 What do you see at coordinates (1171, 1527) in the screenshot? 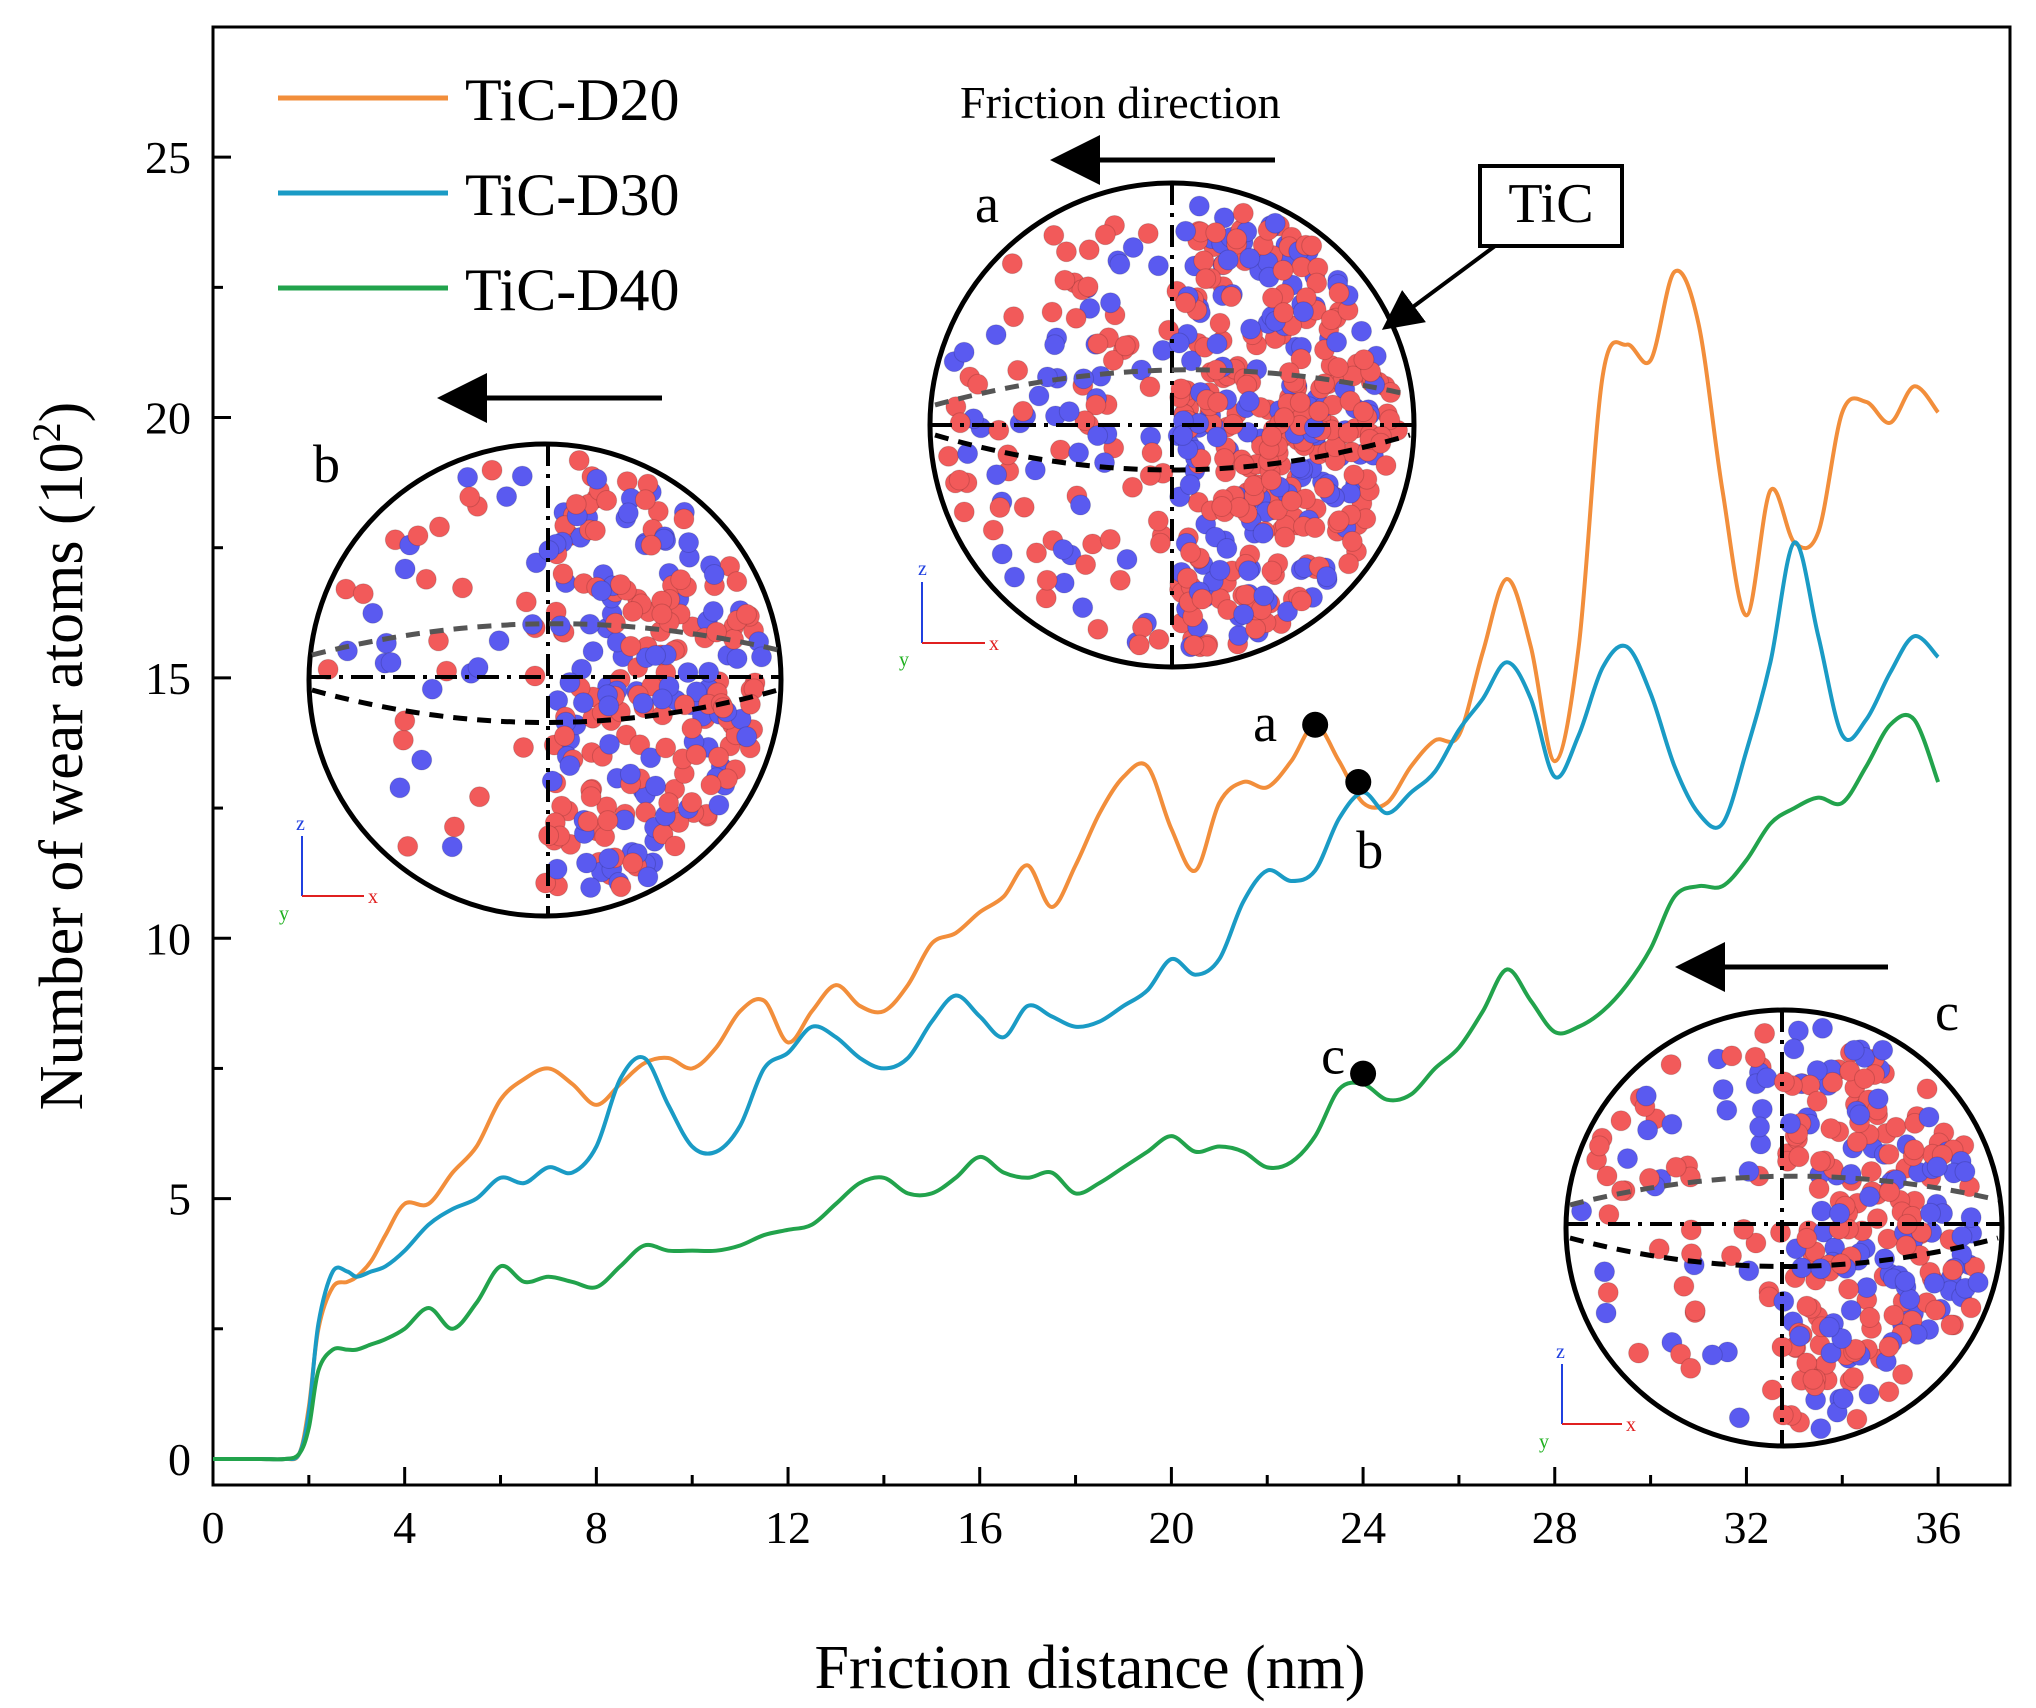
I see `x-tick-label: 20` at bounding box center [1171, 1527].